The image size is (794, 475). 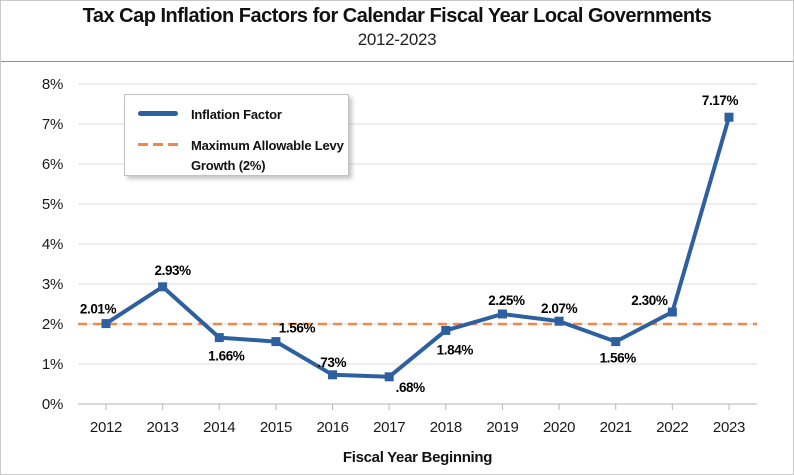 I want to click on legend-label-max-levy-growth: Maximum Allowable Levy Growth (2%), so click(x=267, y=156).